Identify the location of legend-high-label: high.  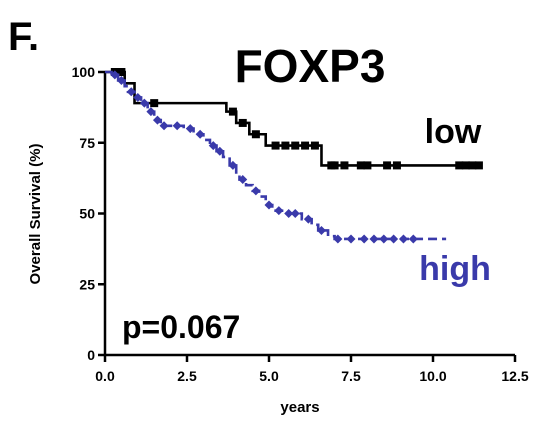
(455, 269).